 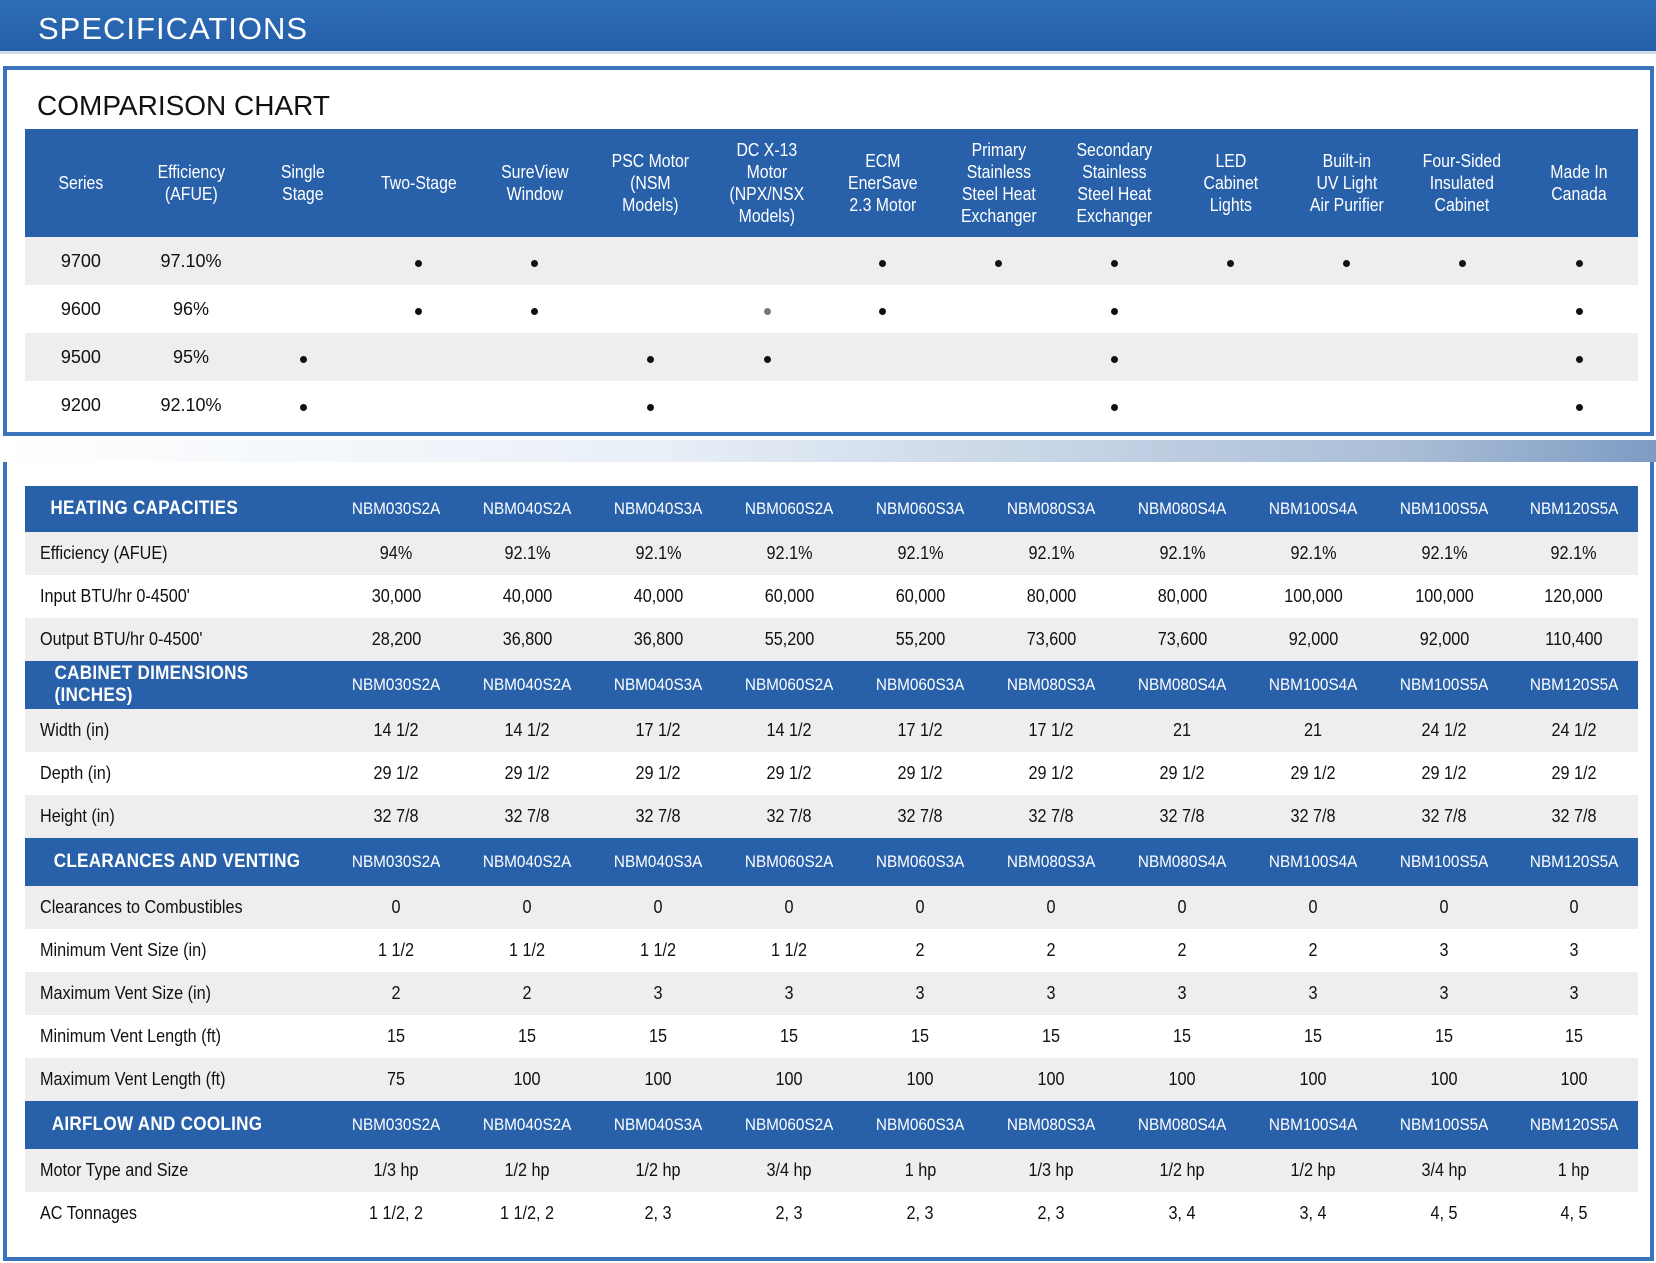 What do you see at coordinates (920, 508) in the screenshot?
I see `model-number: NBM060S3A` at bounding box center [920, 508].